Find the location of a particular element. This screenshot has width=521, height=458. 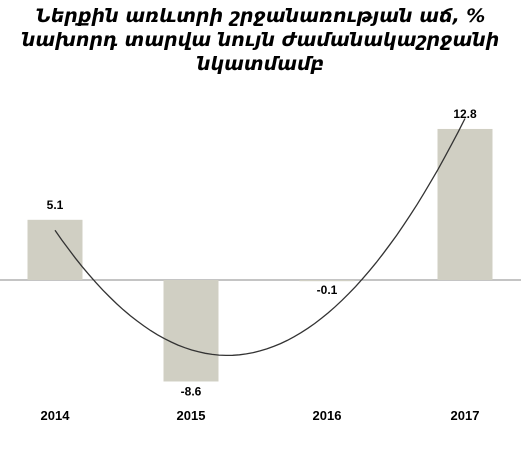

x-tick-2016: 2016 is located at coordinates (327, 415).